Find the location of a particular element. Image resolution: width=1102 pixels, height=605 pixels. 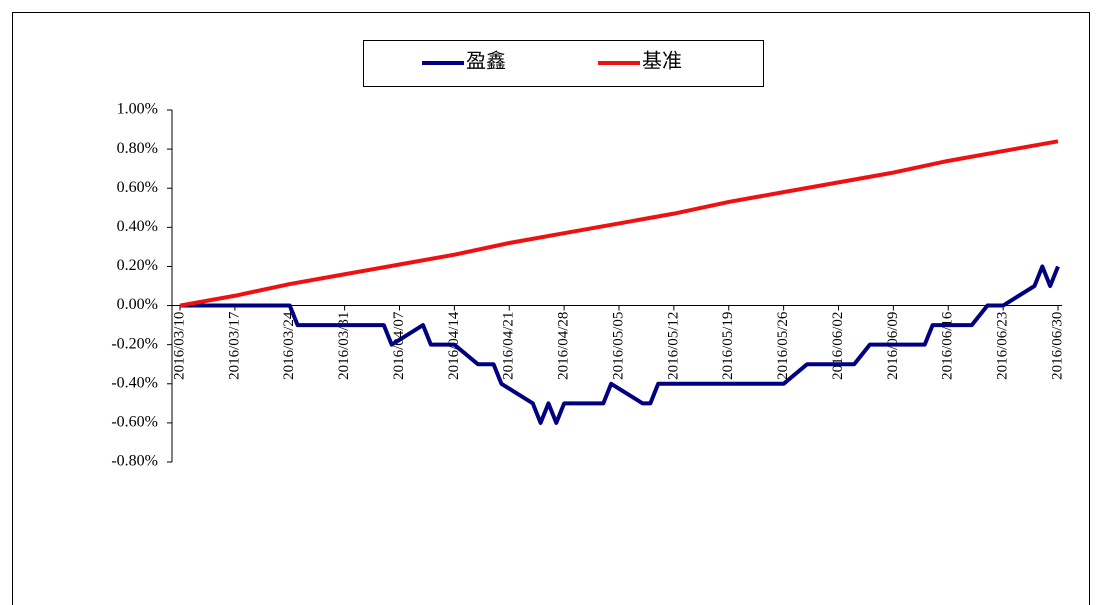

x-tick-label: 2016/06/02 is located at coordinates (838, 346).